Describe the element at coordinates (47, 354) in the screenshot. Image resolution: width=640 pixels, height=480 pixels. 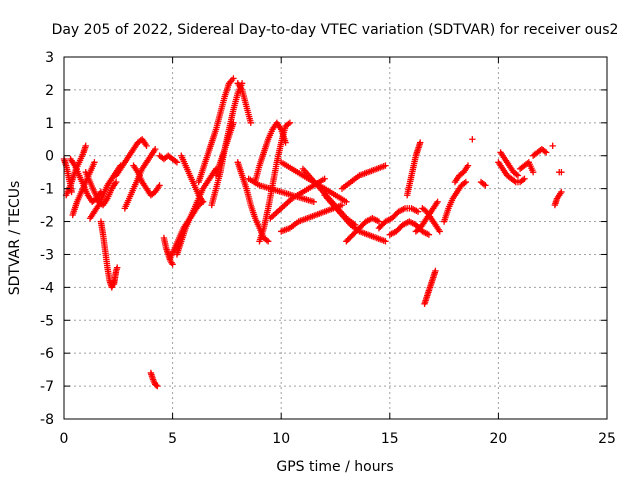
I see `y-tick-label: -6` at that location.